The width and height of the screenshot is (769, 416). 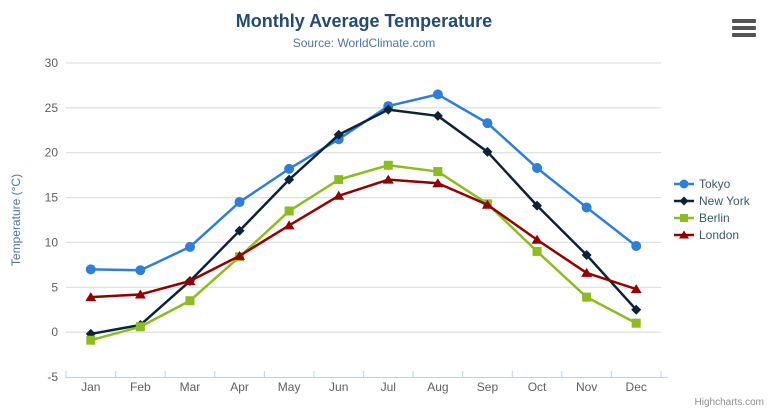 What do you see at coordinates (54, 332) in the screenshot?
I see `y-tick-label: 0` at bounding box center [54, 332].